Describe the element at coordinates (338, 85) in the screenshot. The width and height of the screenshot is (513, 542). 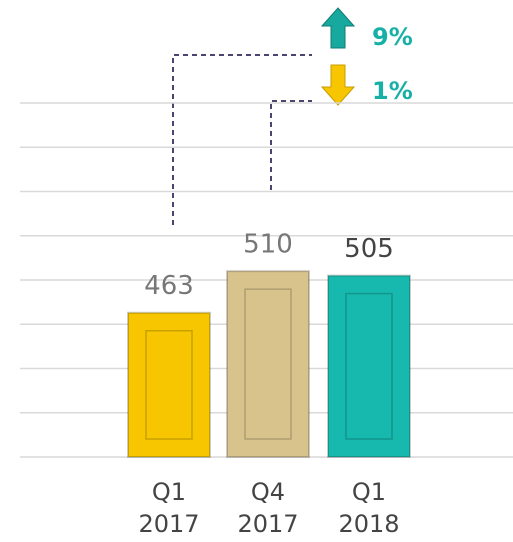
I see `down-arrow` at that location.